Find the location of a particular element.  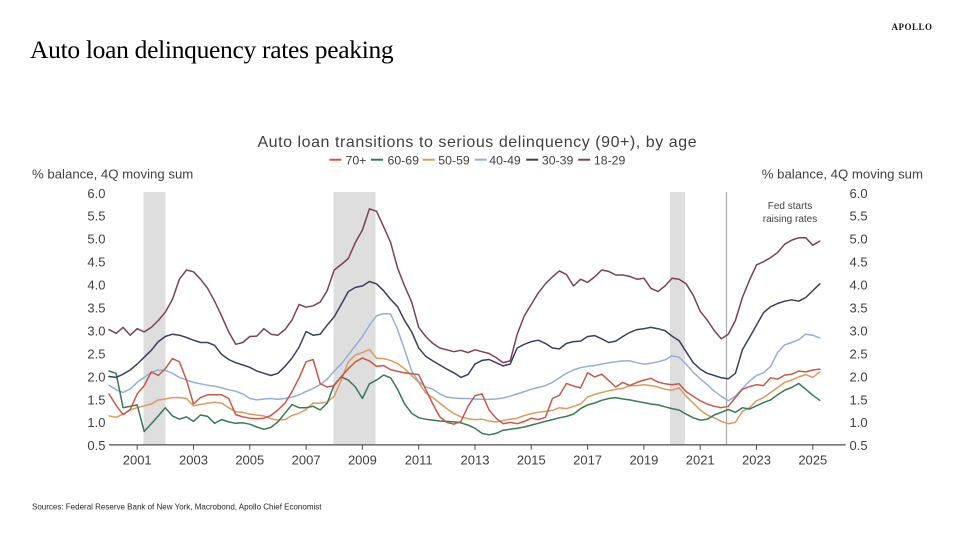

svg-text: 2011 is located at coordinates (419, 460).